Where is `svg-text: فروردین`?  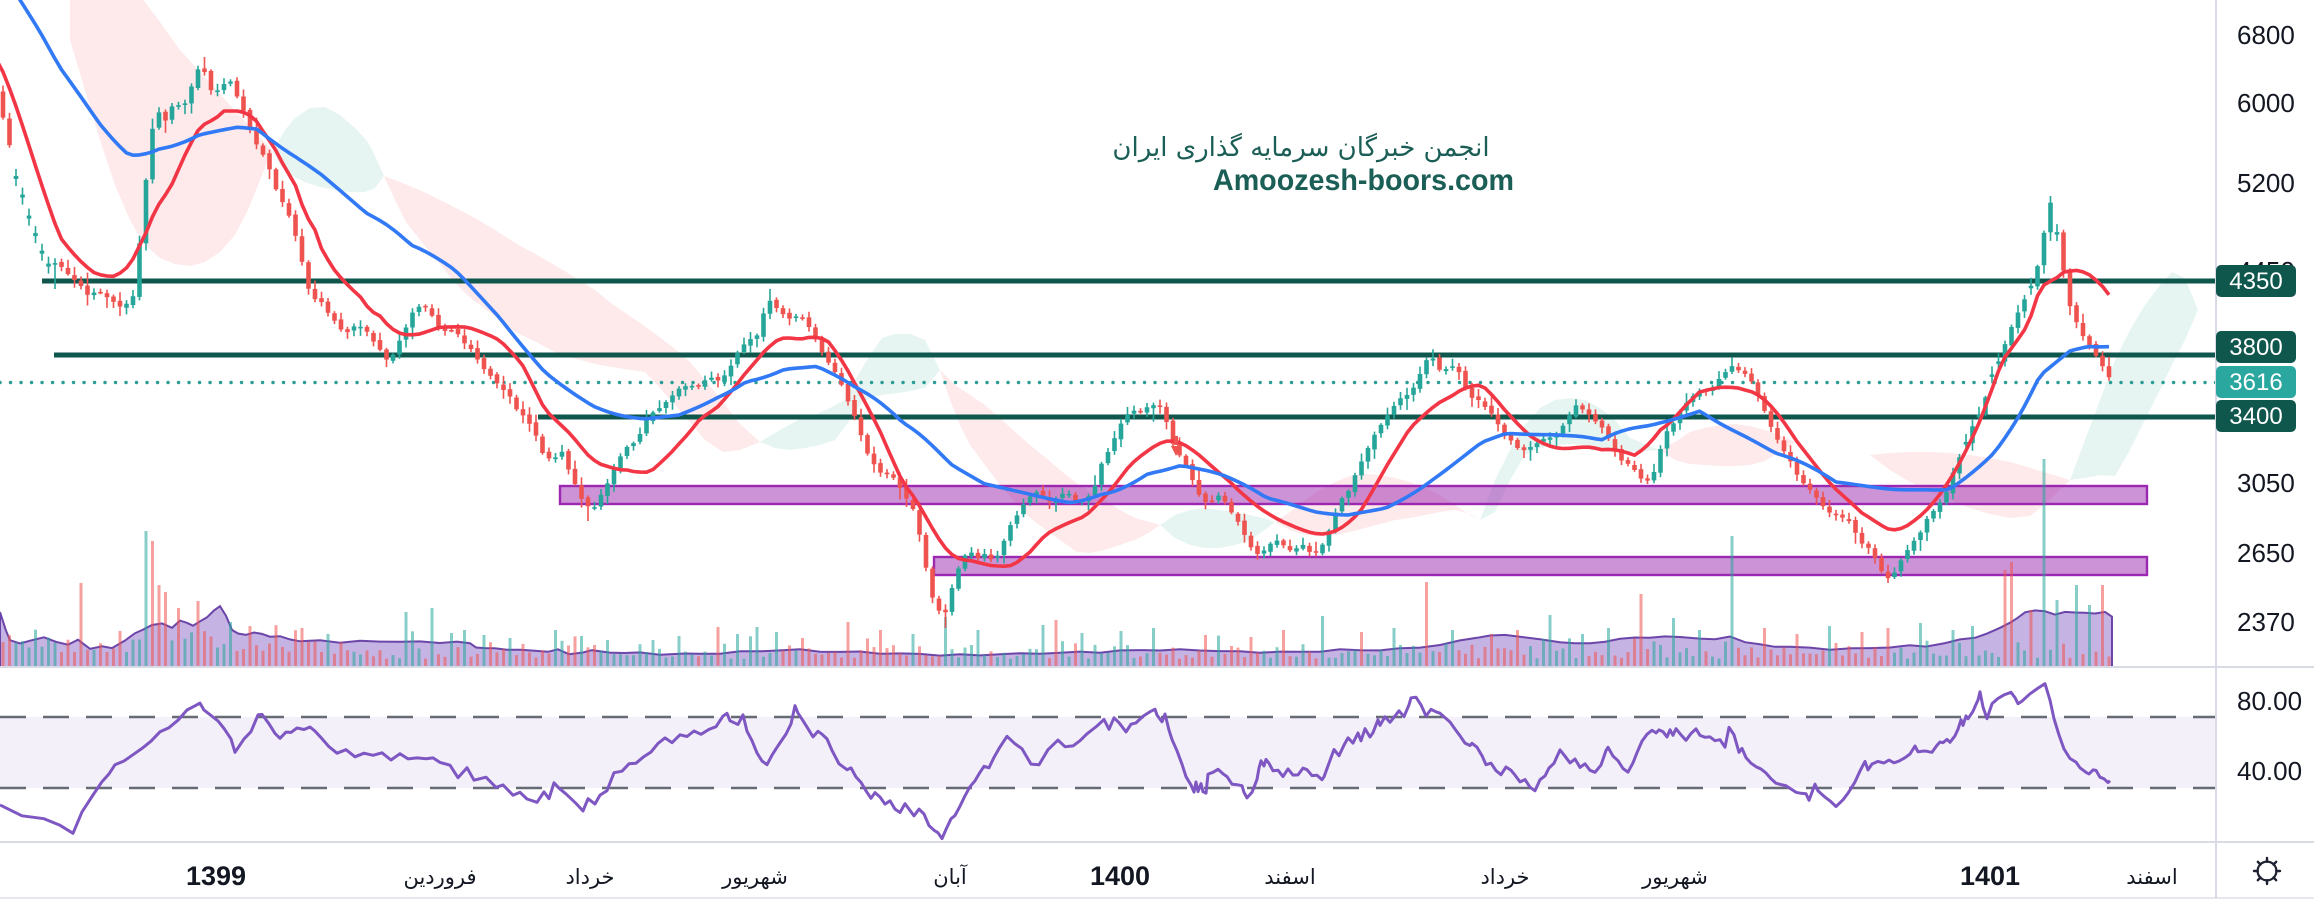 svg-text: فروردین is located at coordinates (439, 877).